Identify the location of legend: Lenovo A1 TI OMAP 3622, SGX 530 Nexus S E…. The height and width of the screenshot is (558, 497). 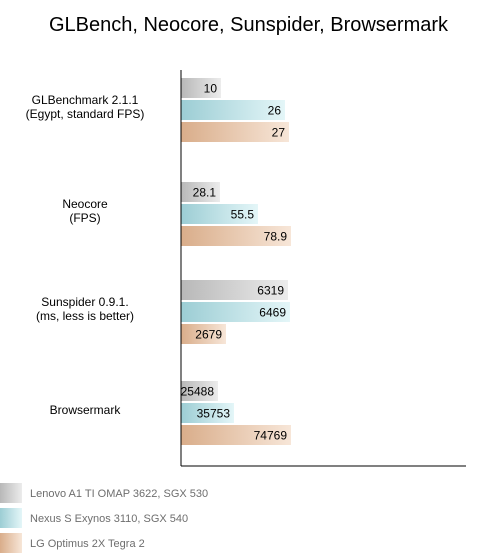
(104, 518).